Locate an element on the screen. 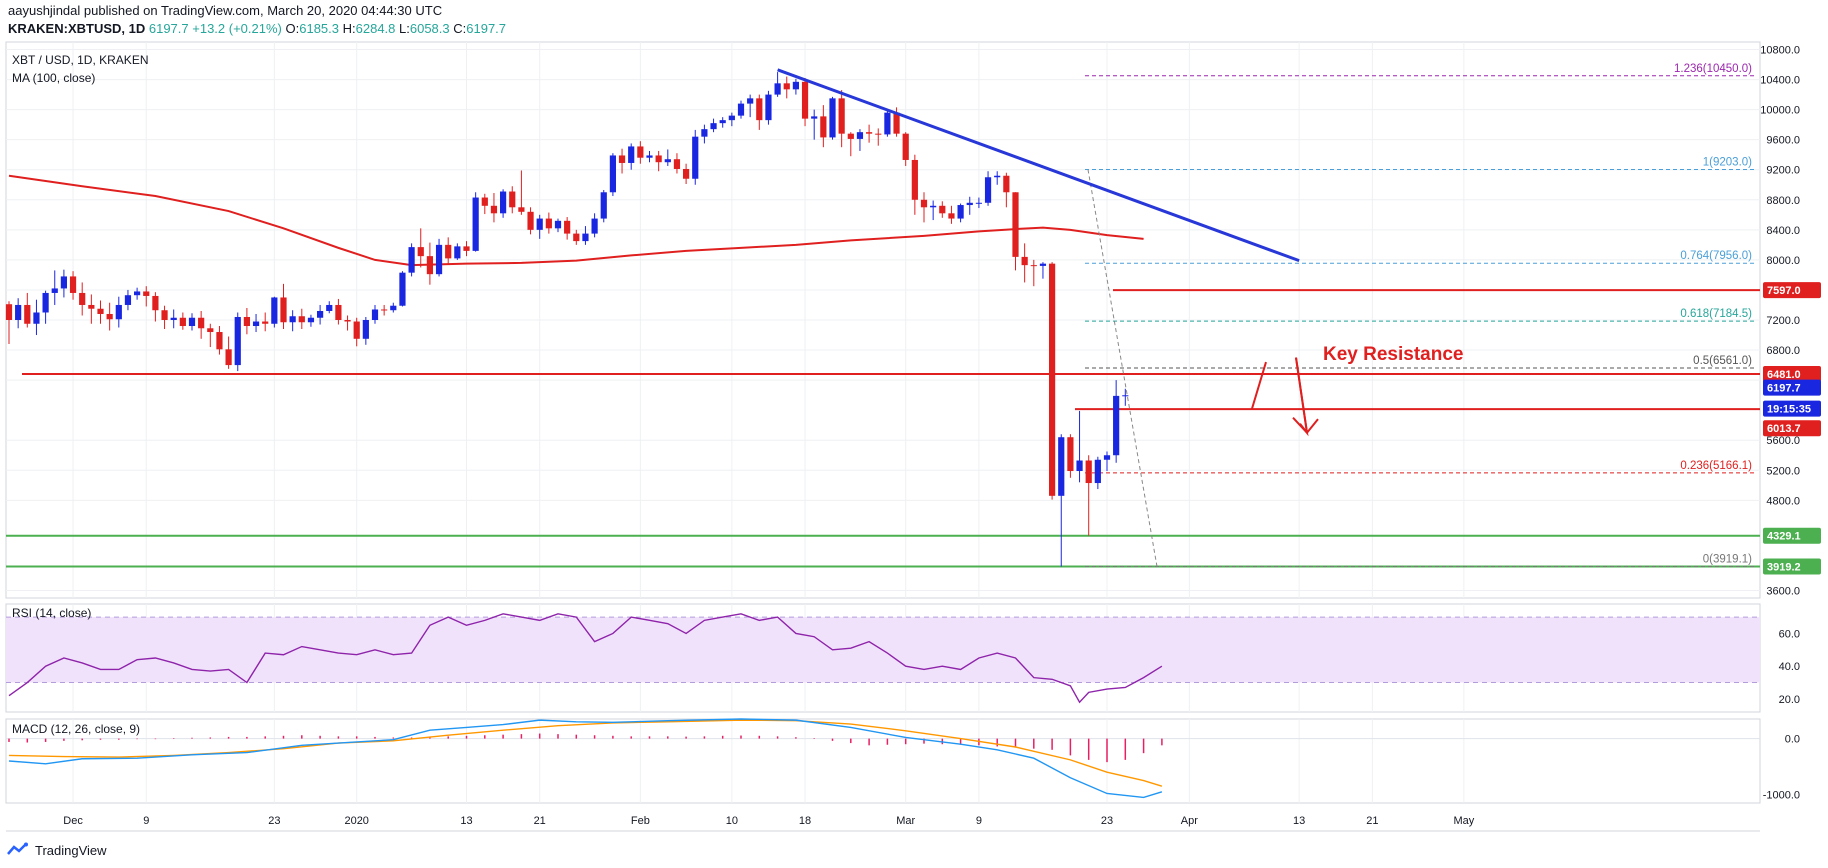 This screenshot has height=868, width=1828. close-label: C: is located at coordinates (460, 28).